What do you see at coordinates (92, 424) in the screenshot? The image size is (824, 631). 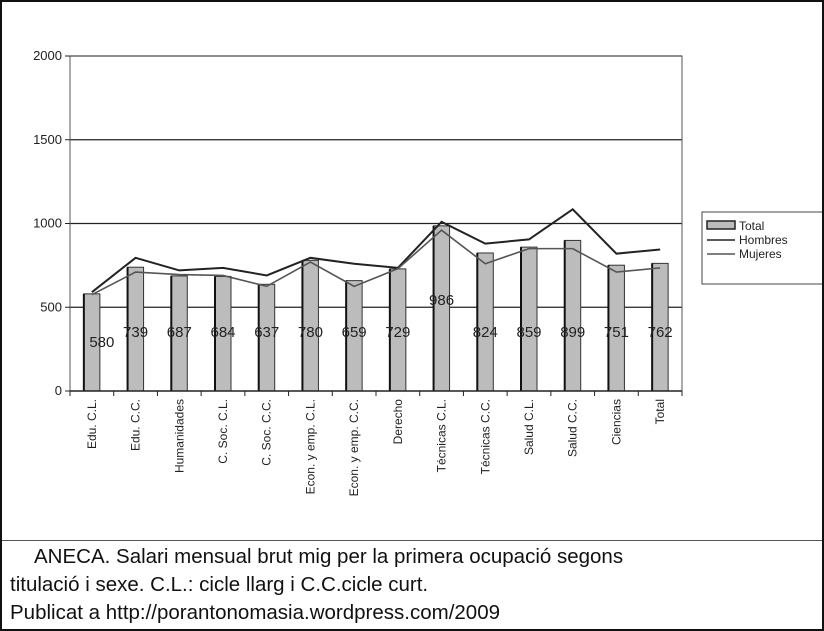 I see `x-tick-label: Edu. C.L.` at bounding box center [92, 424].